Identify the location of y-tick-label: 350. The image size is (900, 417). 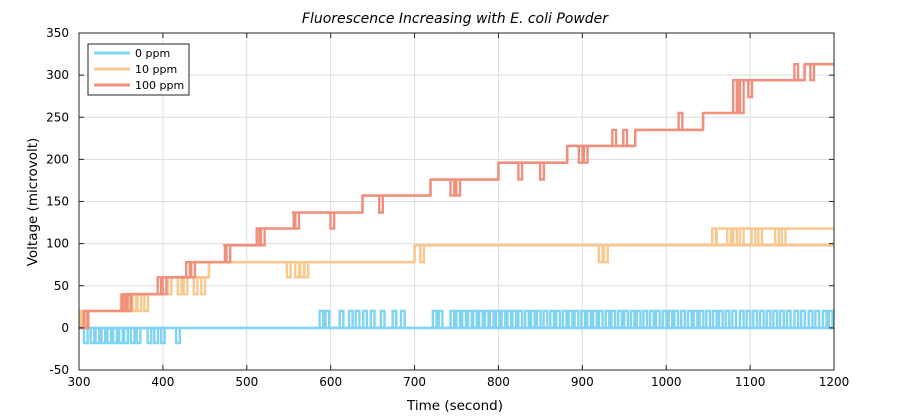
(57, 33).